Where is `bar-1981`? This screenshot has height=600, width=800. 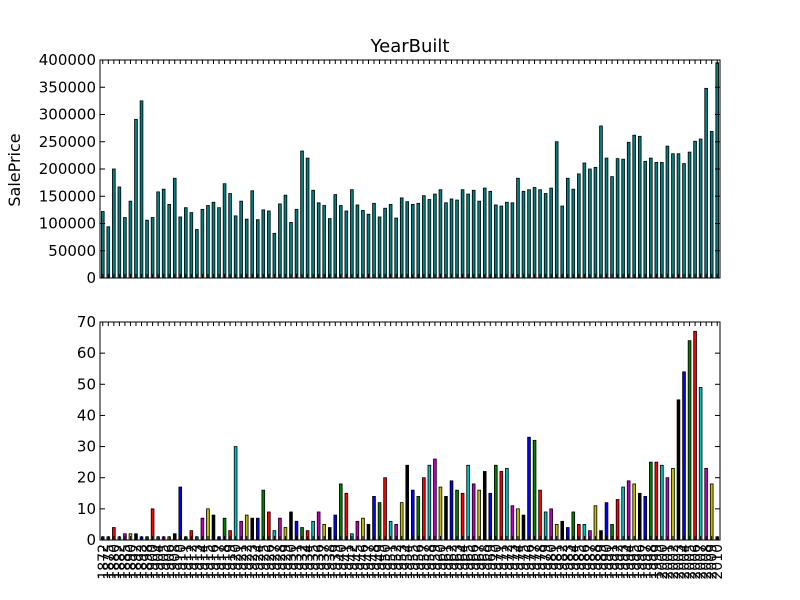
bar-1981 is located at coordinates (556, 210).